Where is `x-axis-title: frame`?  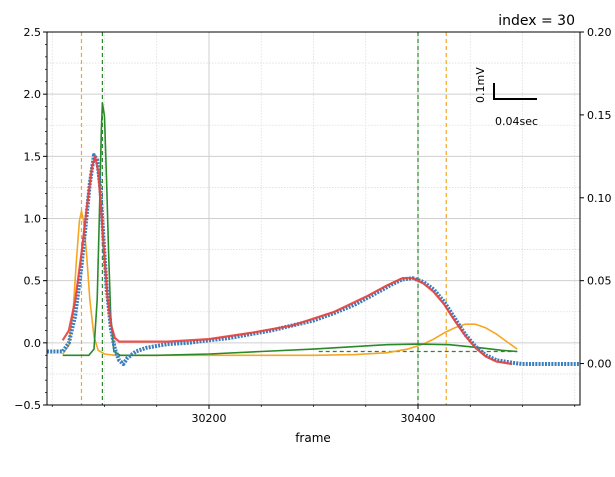
x-axis-title: frame is located at coordinates (313, 438).